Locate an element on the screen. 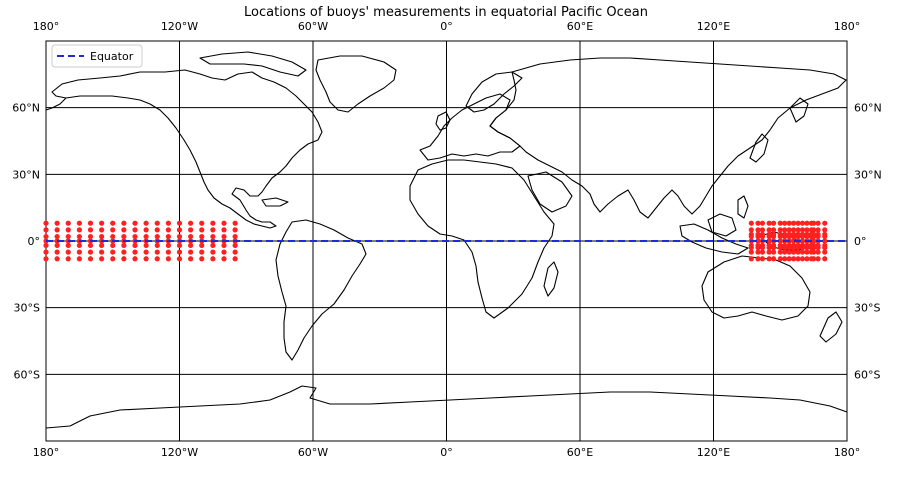 This screenshot has height=484, width=902. coast-philippines is located at coordinates (743, 207).